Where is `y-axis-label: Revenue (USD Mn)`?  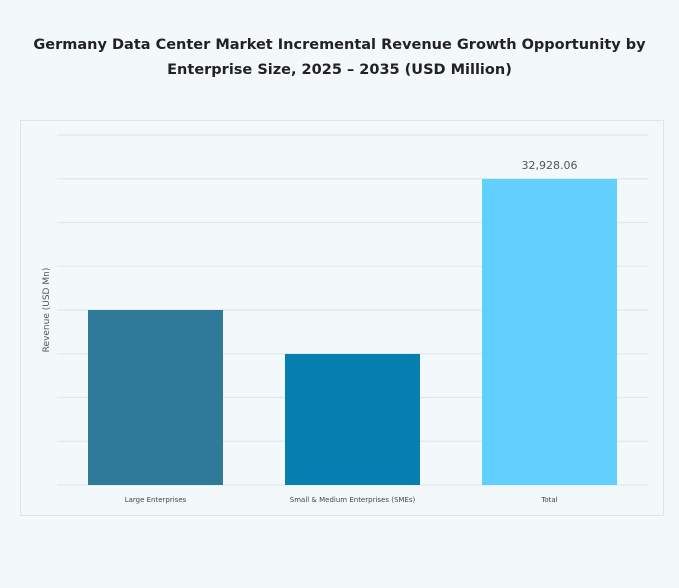 y-axis-label: Revenue (USD Mn) is located at coordinates (47, 310).